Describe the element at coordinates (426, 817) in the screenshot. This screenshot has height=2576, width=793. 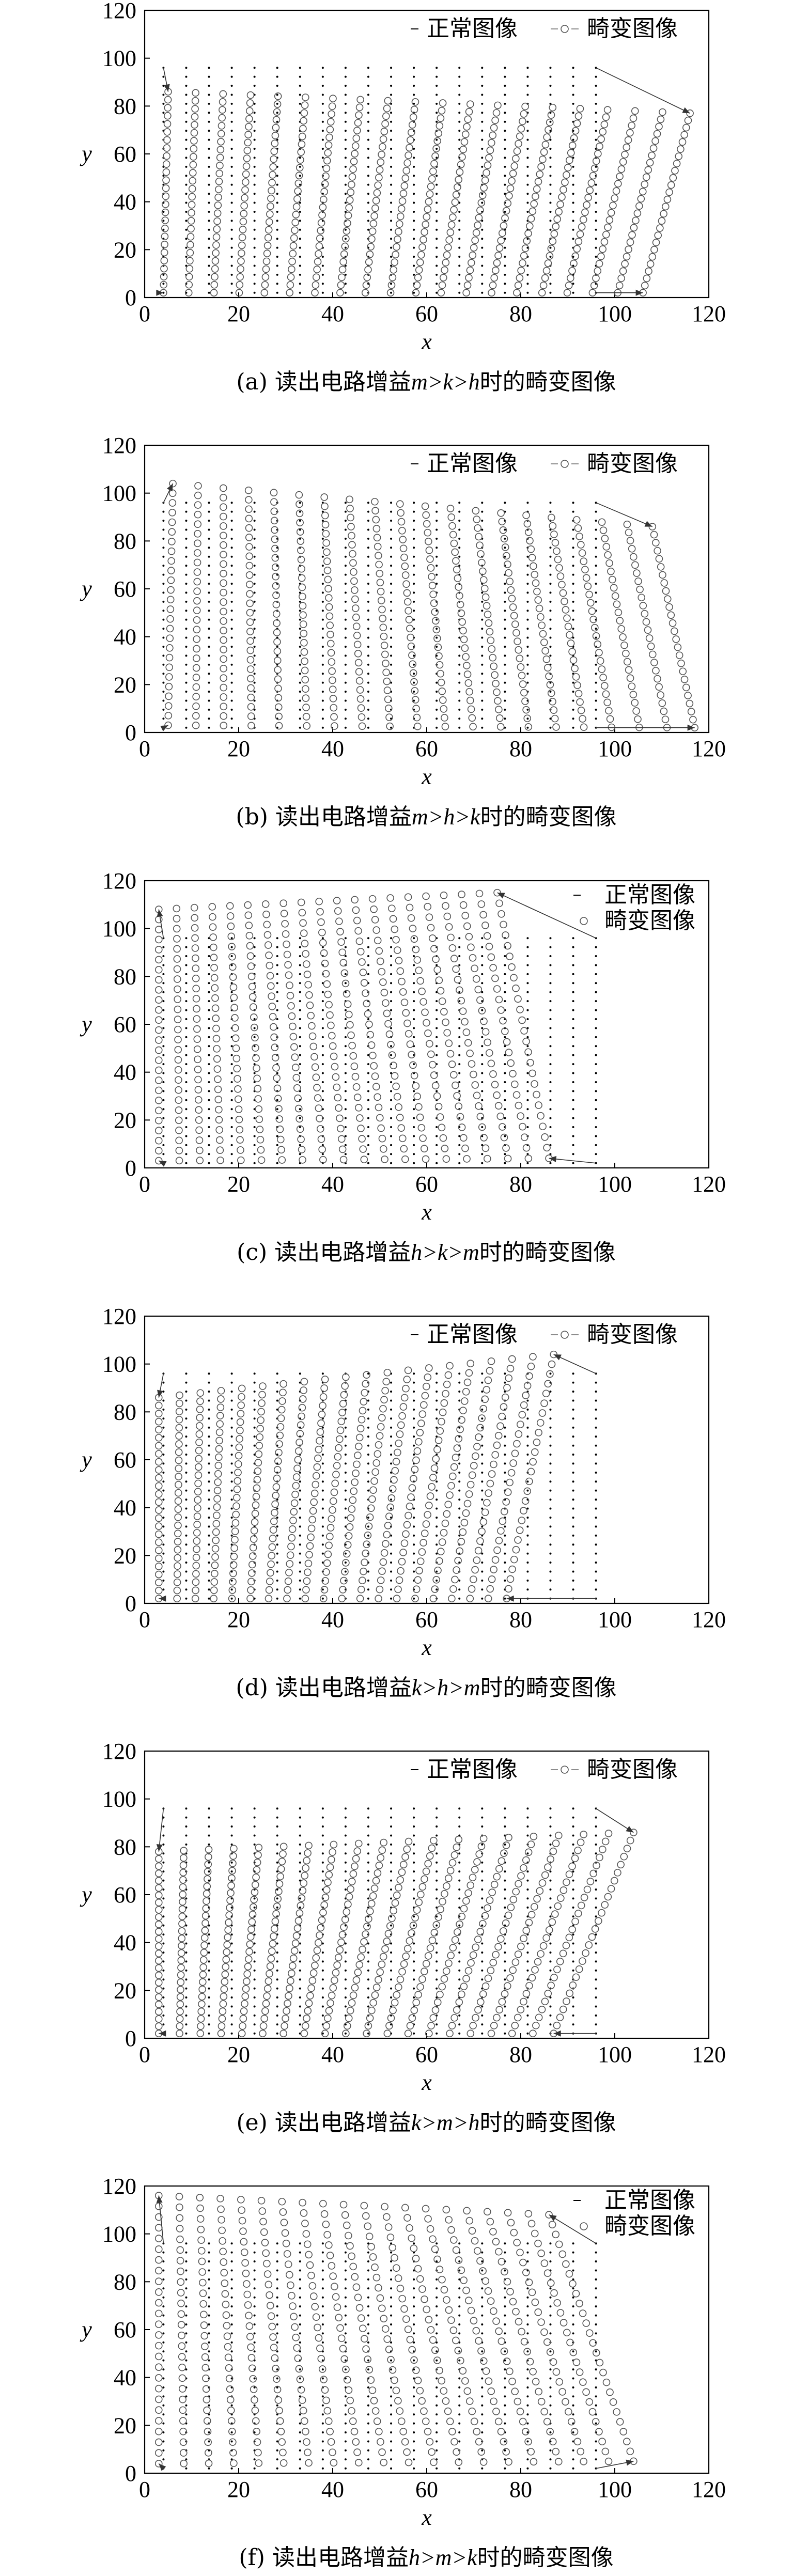
I see `chart-caption: (b) 读出电路增益m>h>k时的畸变图像` at that location.